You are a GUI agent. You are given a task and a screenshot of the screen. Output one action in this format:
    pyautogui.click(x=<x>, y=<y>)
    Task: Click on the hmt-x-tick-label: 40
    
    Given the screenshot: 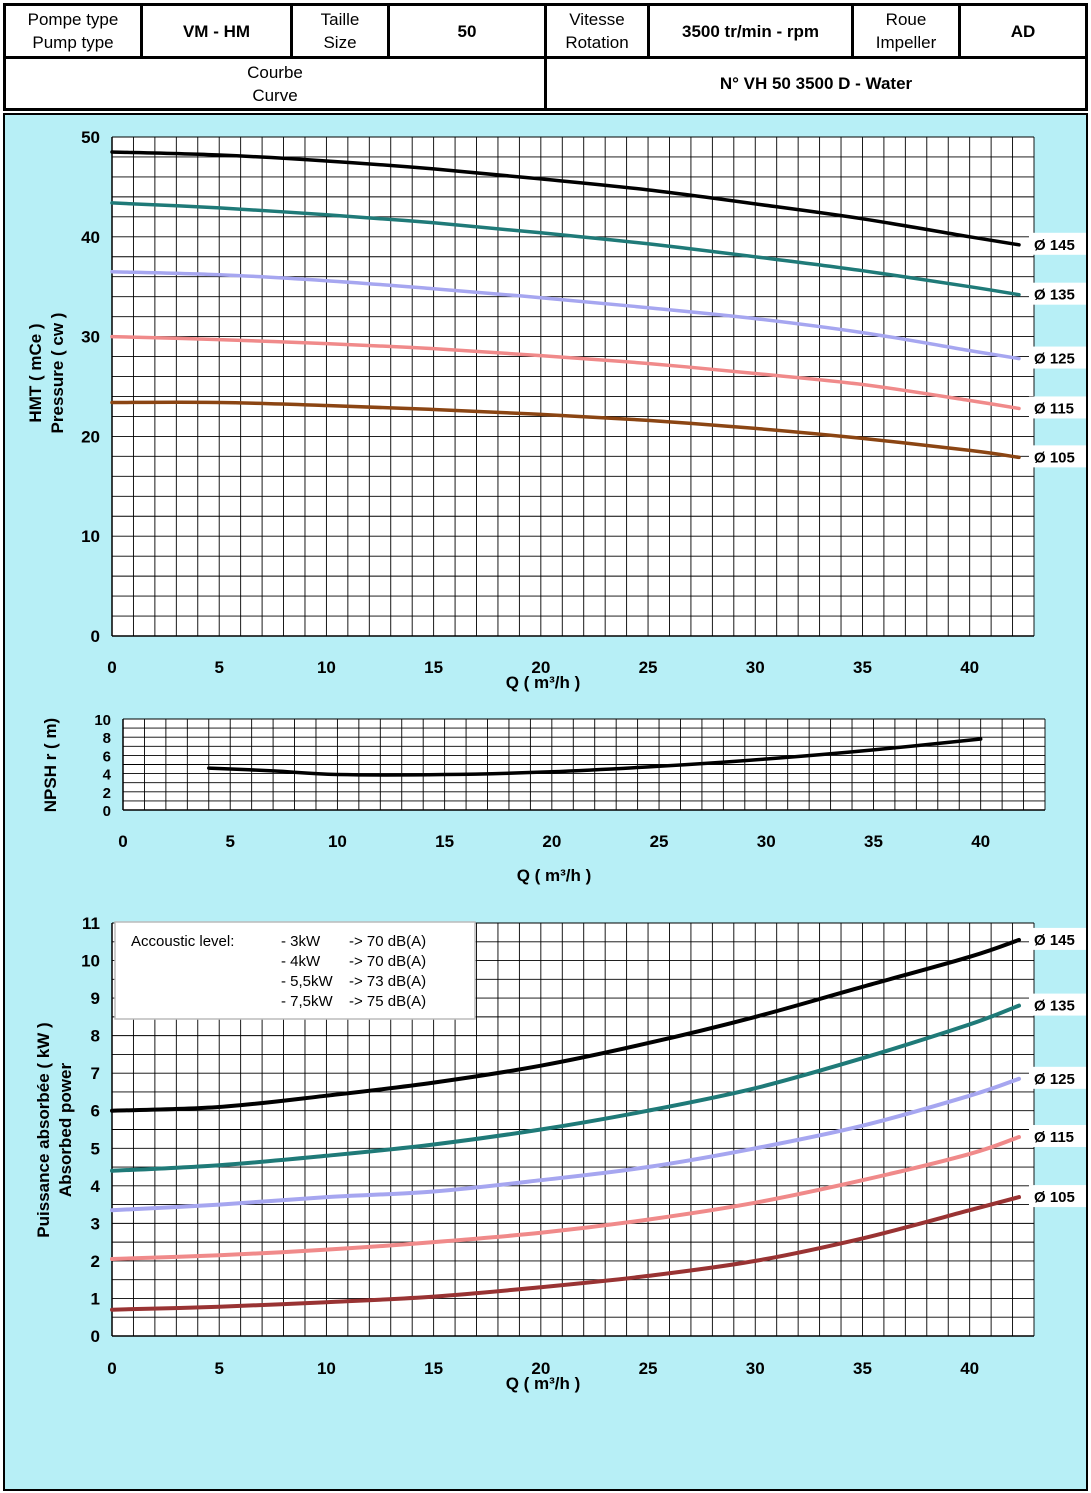 What is the action you would take?
    pyautogui.click(x=969, y=667)
    